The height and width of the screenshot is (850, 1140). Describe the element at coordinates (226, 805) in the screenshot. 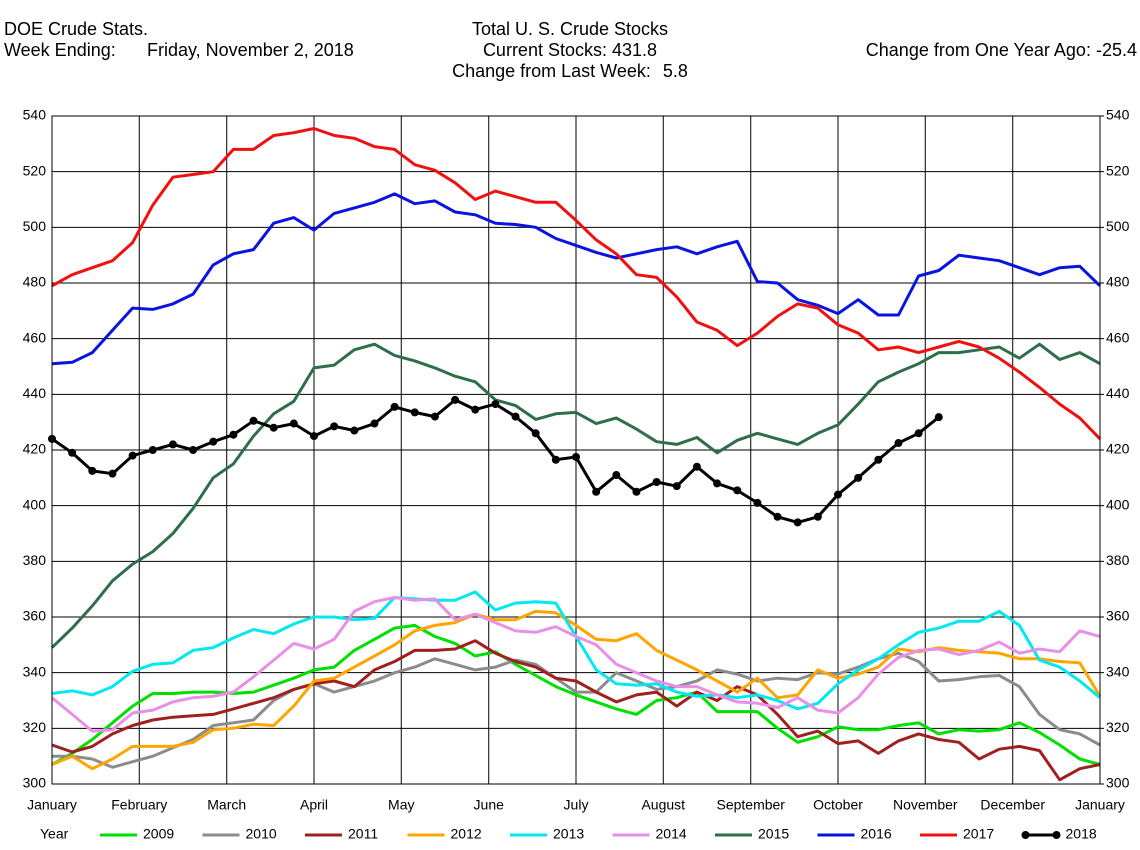

I see `x-tick-label: March` at that location.